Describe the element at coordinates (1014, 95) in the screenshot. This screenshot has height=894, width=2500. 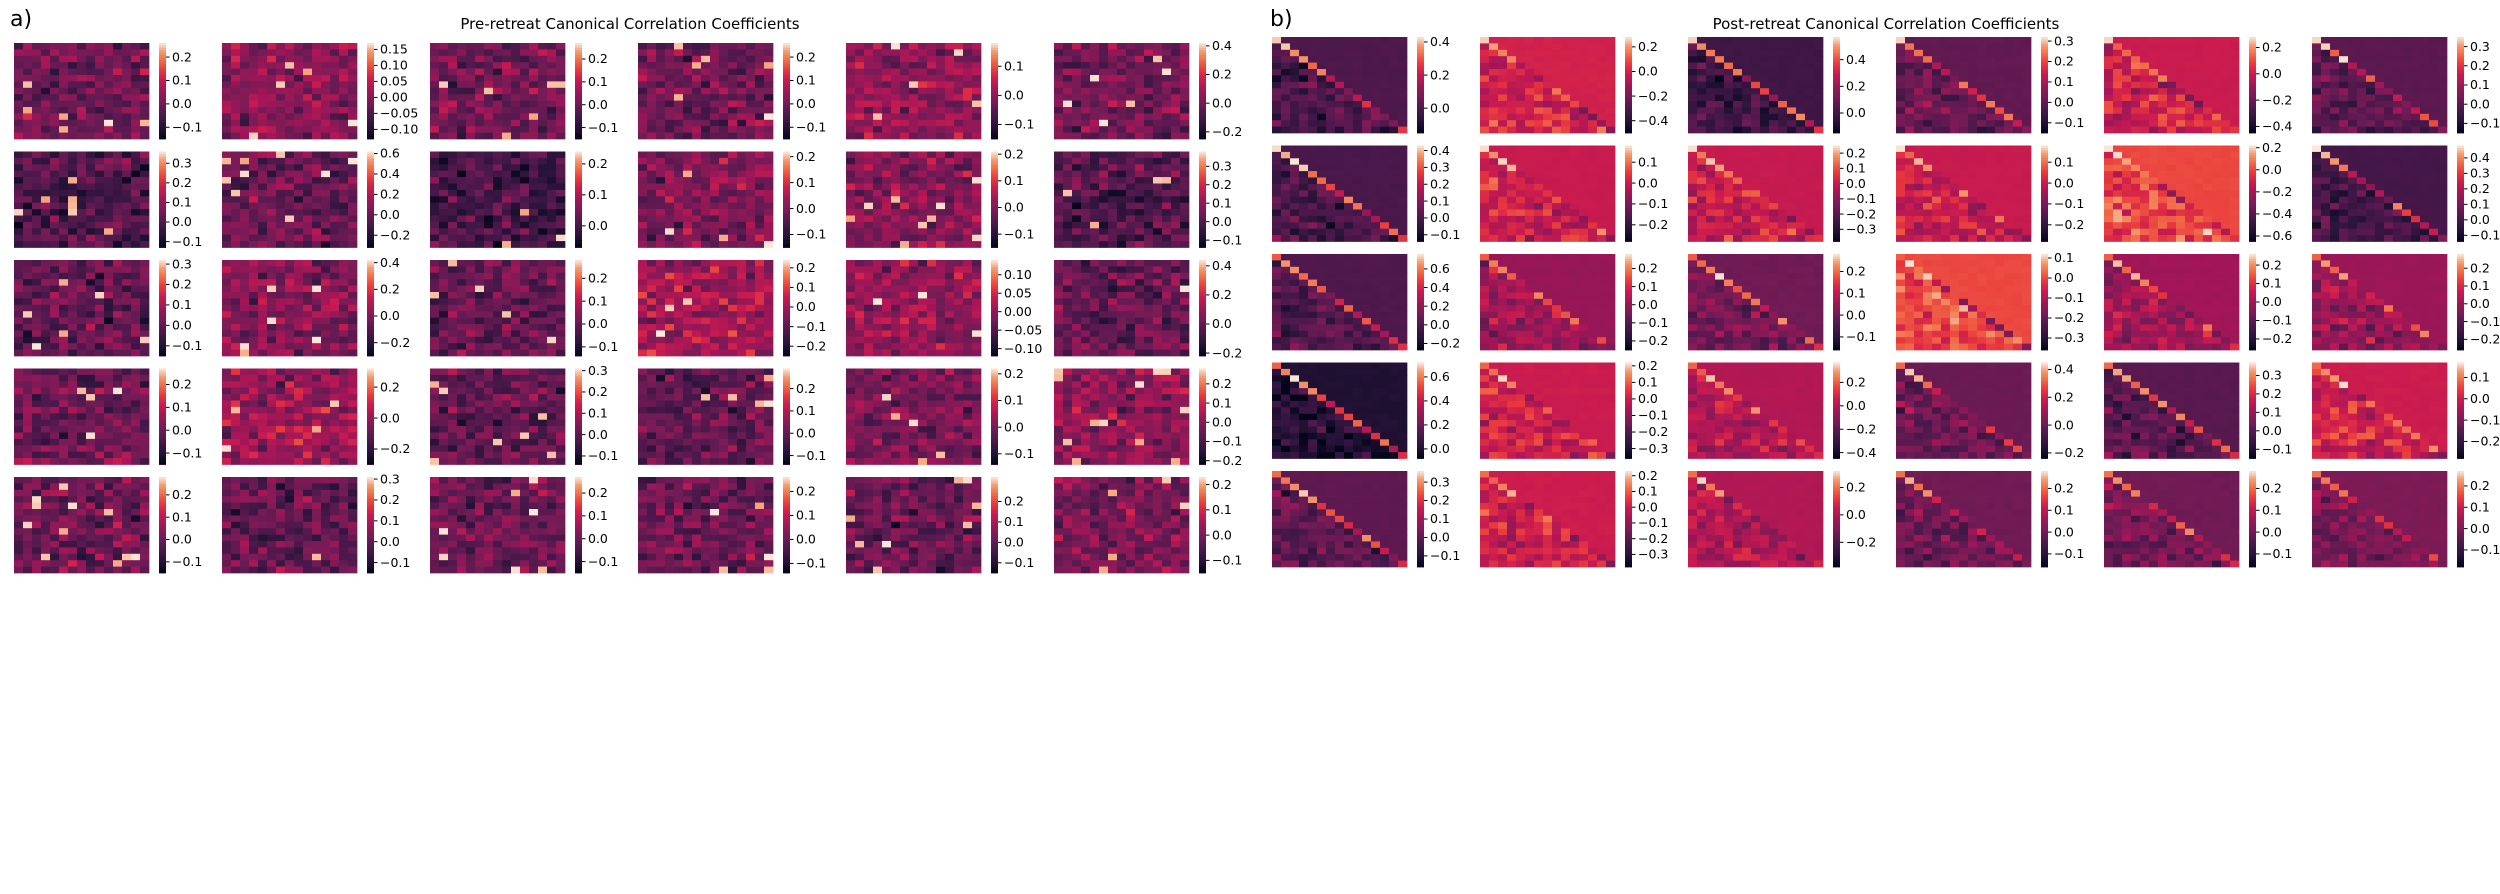
I see `colorbar-tick-label: 0.0` at that location.